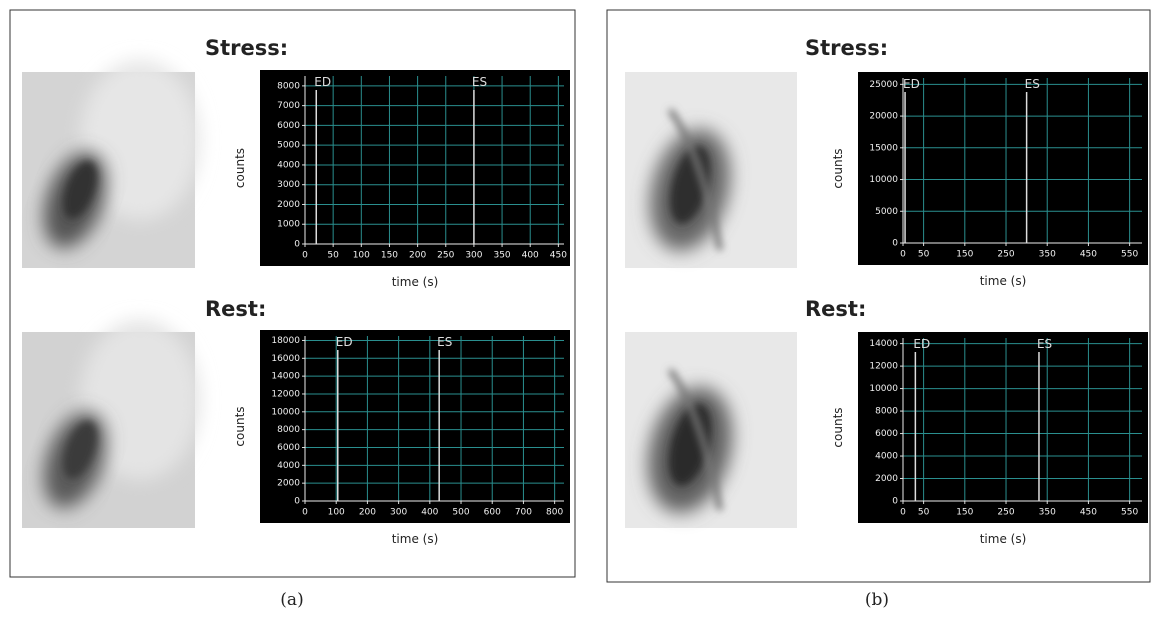  What do you see at coordinates (285, 341) in the screenshot?
I see `y-tick-label: 18000` at bounding box center [285, 341].